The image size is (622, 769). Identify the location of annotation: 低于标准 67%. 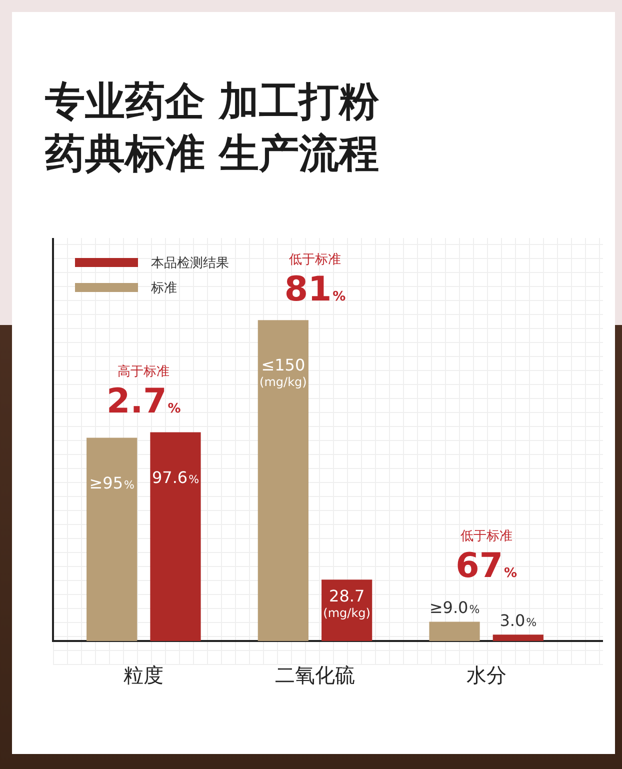
(487, 557).